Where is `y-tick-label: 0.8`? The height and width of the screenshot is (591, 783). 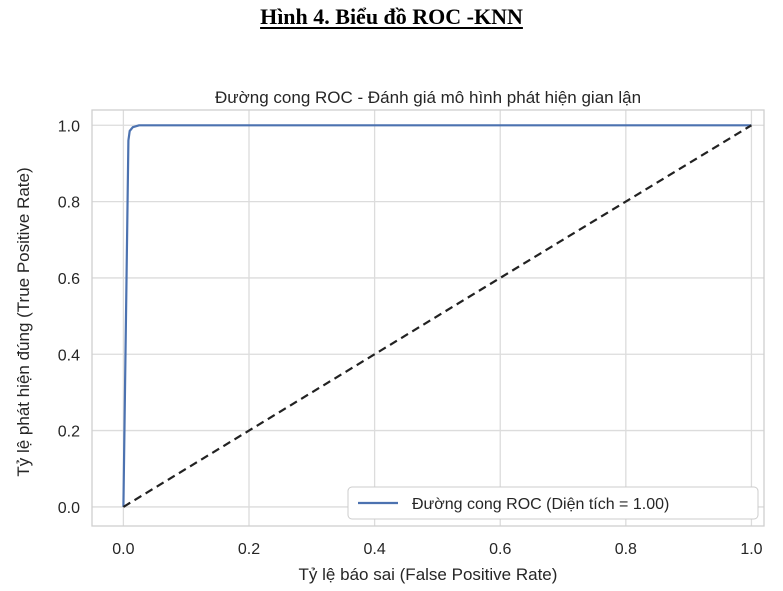
y-tick-label: 0.8 is located at coordinates (69, 203).